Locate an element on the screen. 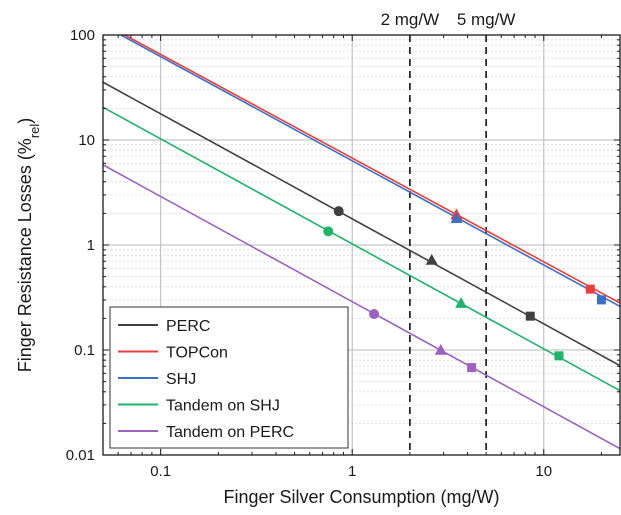 This screenshot has width=621, height=515. series-markers is located at coordinates (464, 289).